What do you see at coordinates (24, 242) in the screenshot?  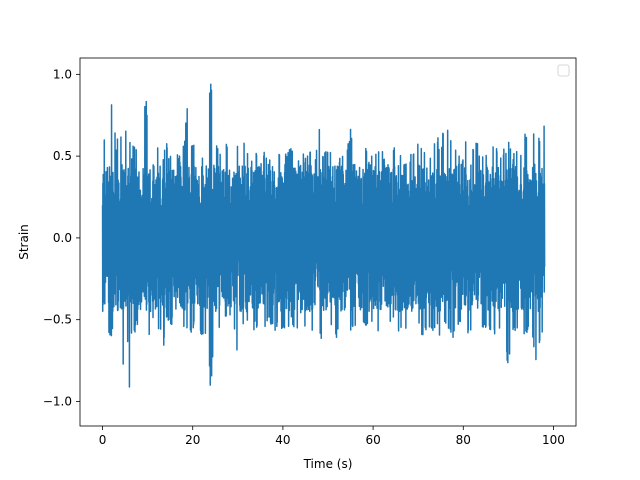 I see `y-axis-label: Strain` at bounding box center [24, 242].